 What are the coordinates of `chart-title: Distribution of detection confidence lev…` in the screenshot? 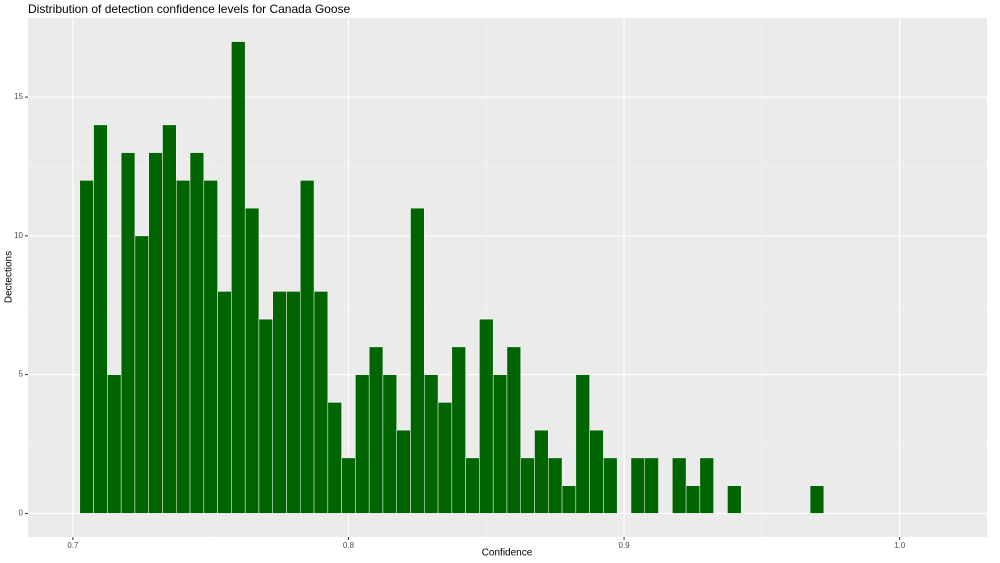 It's located at (189, 9).